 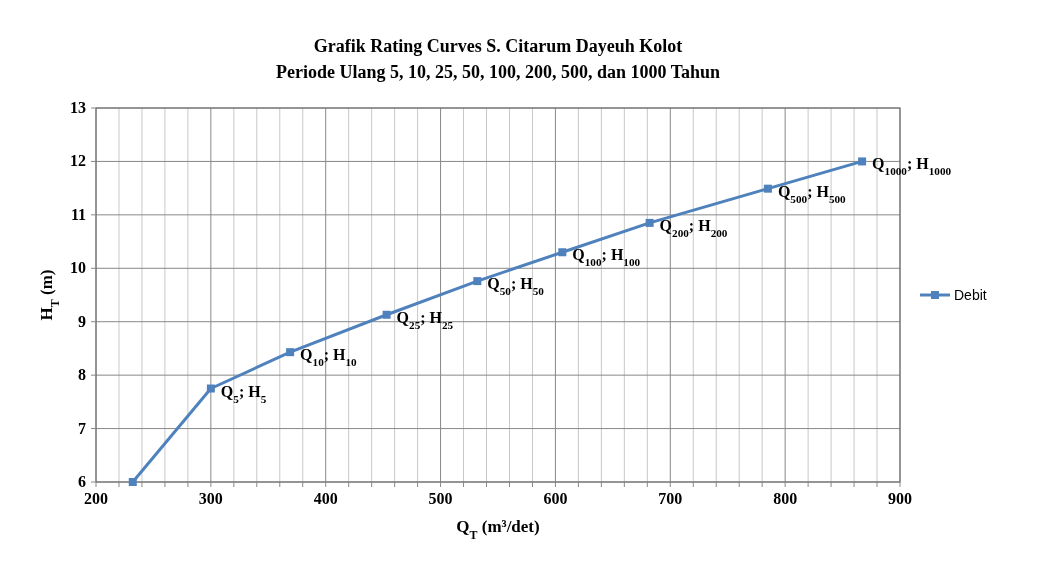 What do you see at coordinates (96, 498) in the screenshot?
I see `x-tick-label: 200` at bounding box center [96, 498].